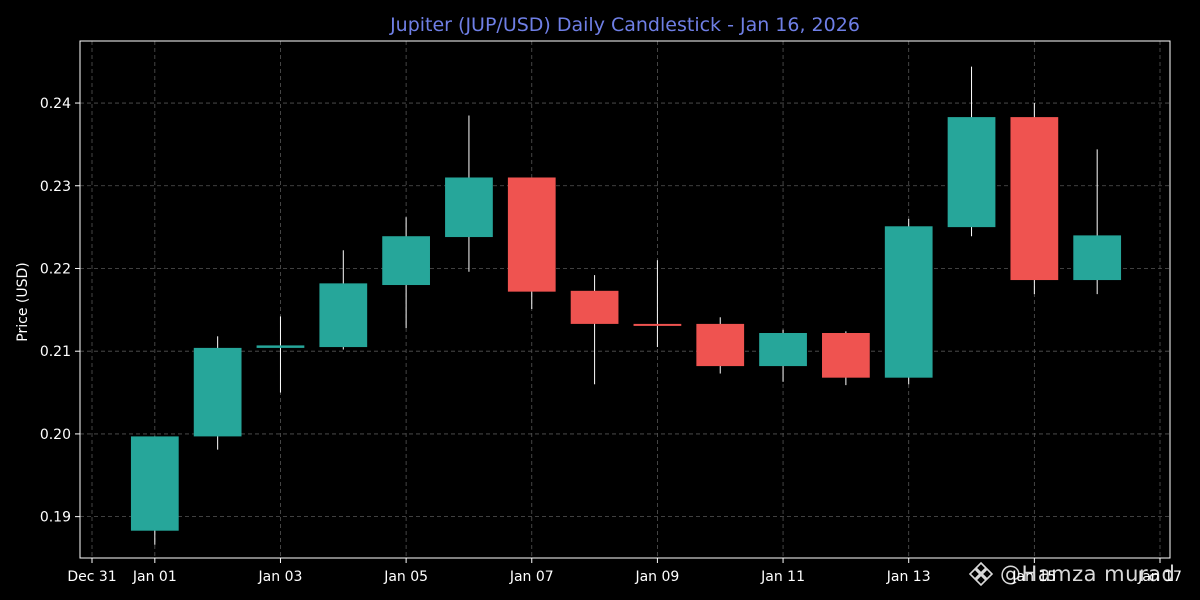  I want to click on y-tick-label: 0.23, so click(55, 187).